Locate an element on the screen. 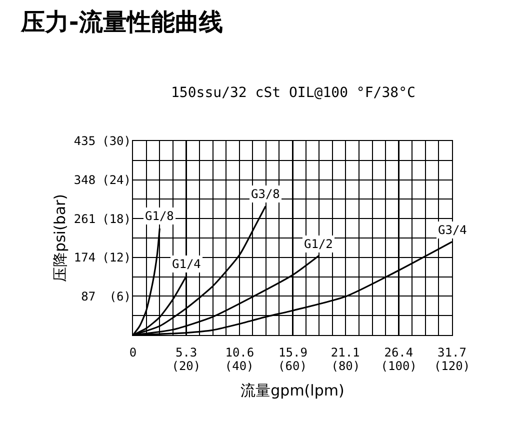  y2-tick-label: (12) is located at coordinates (116, 257).